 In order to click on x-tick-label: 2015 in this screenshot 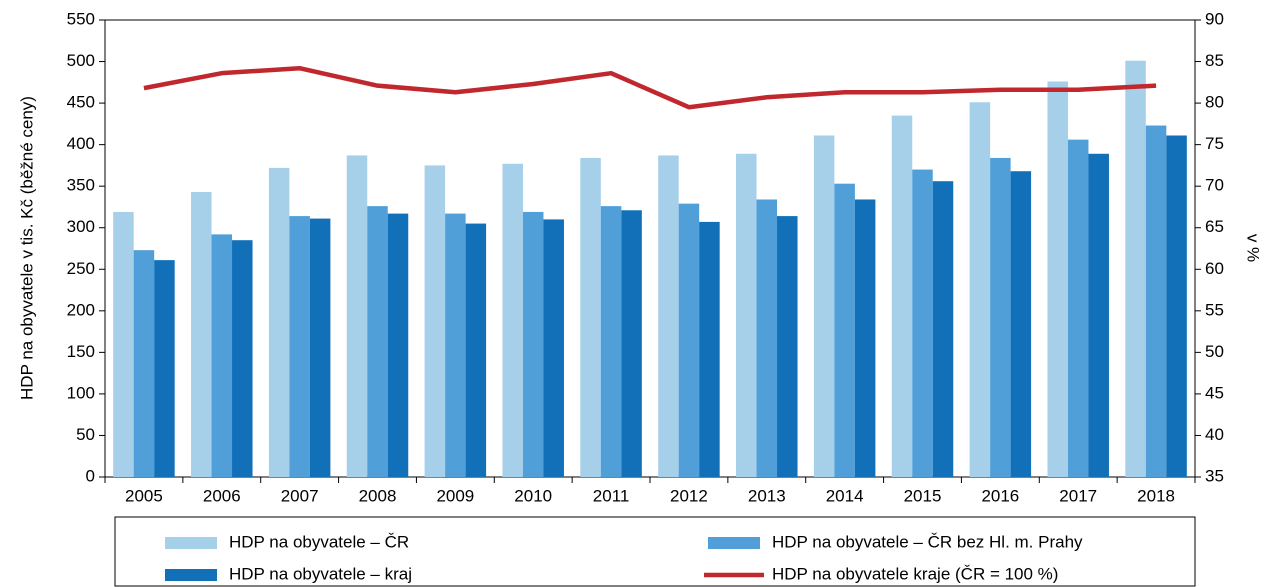, I will do `click(923, 495)`.